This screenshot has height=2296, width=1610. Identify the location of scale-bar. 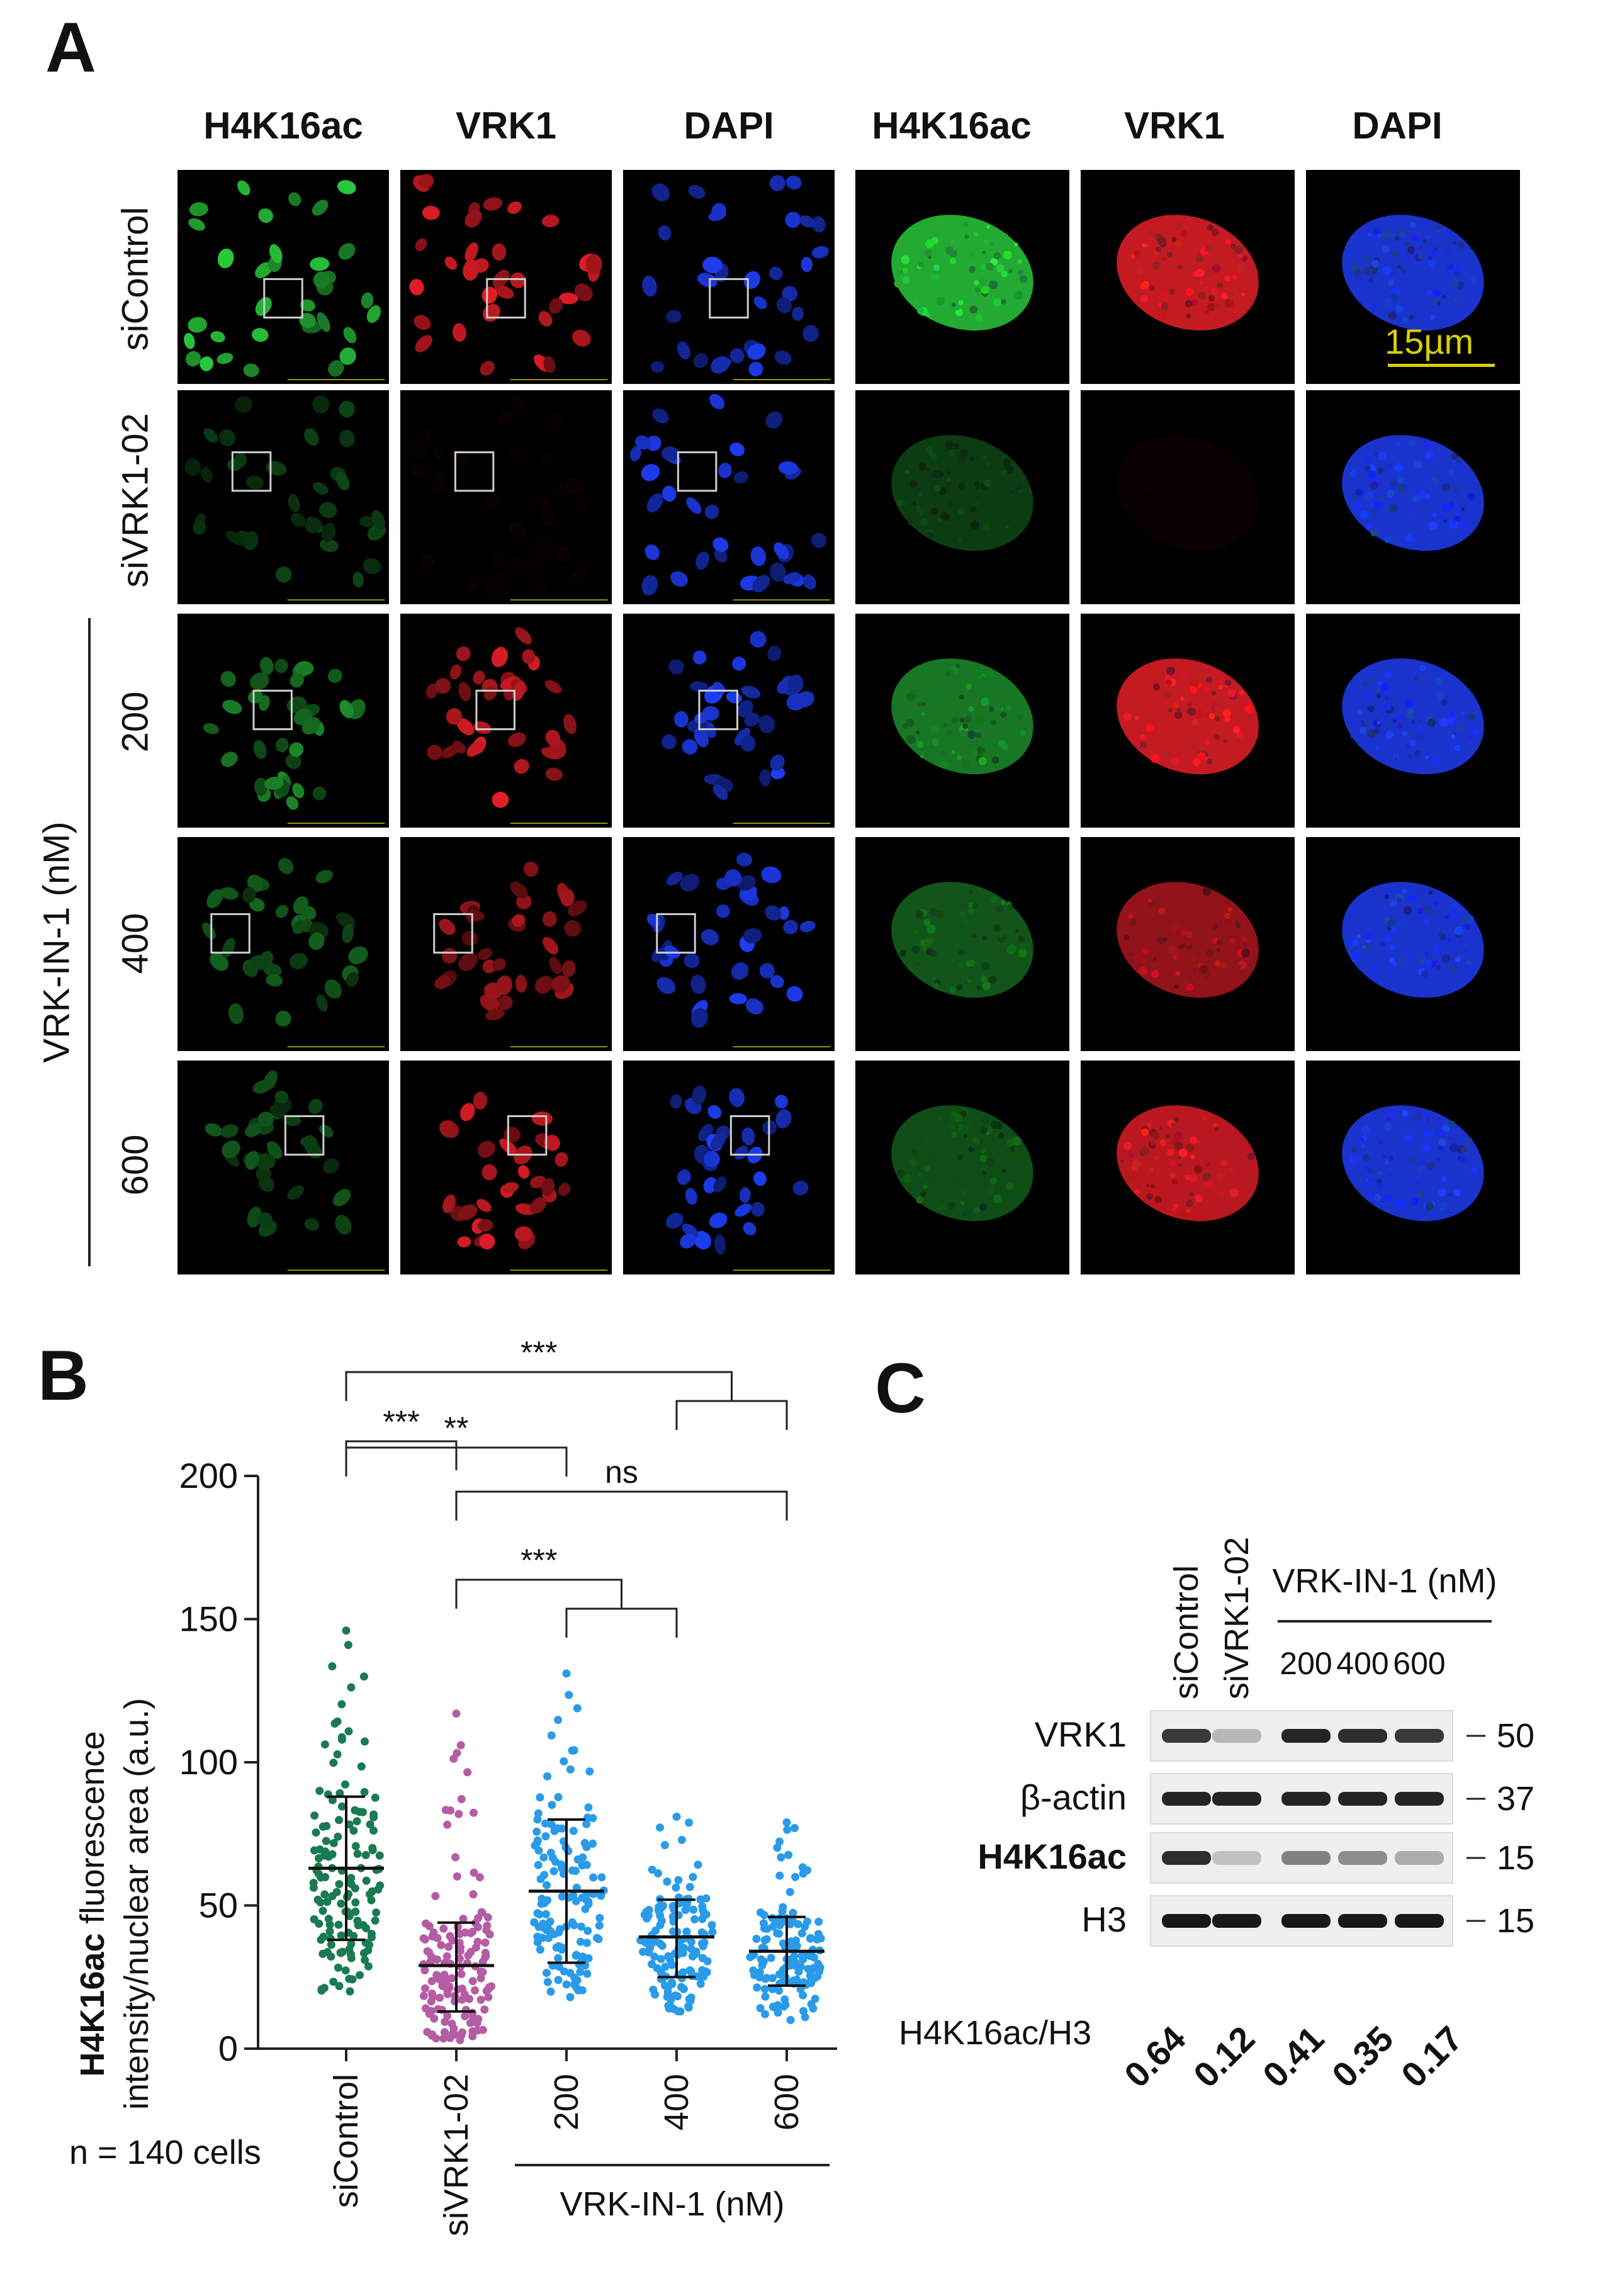
(1441, 365).